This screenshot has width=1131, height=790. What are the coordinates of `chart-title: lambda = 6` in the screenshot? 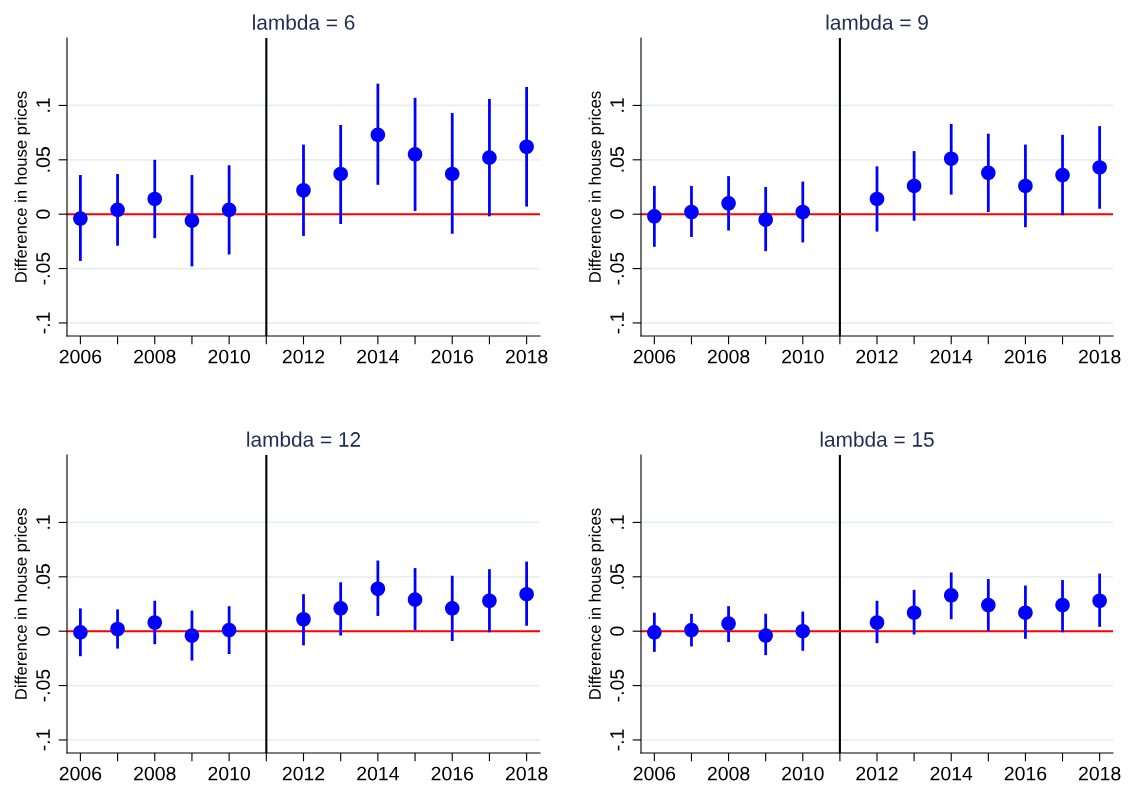 It's located at (304, 22).